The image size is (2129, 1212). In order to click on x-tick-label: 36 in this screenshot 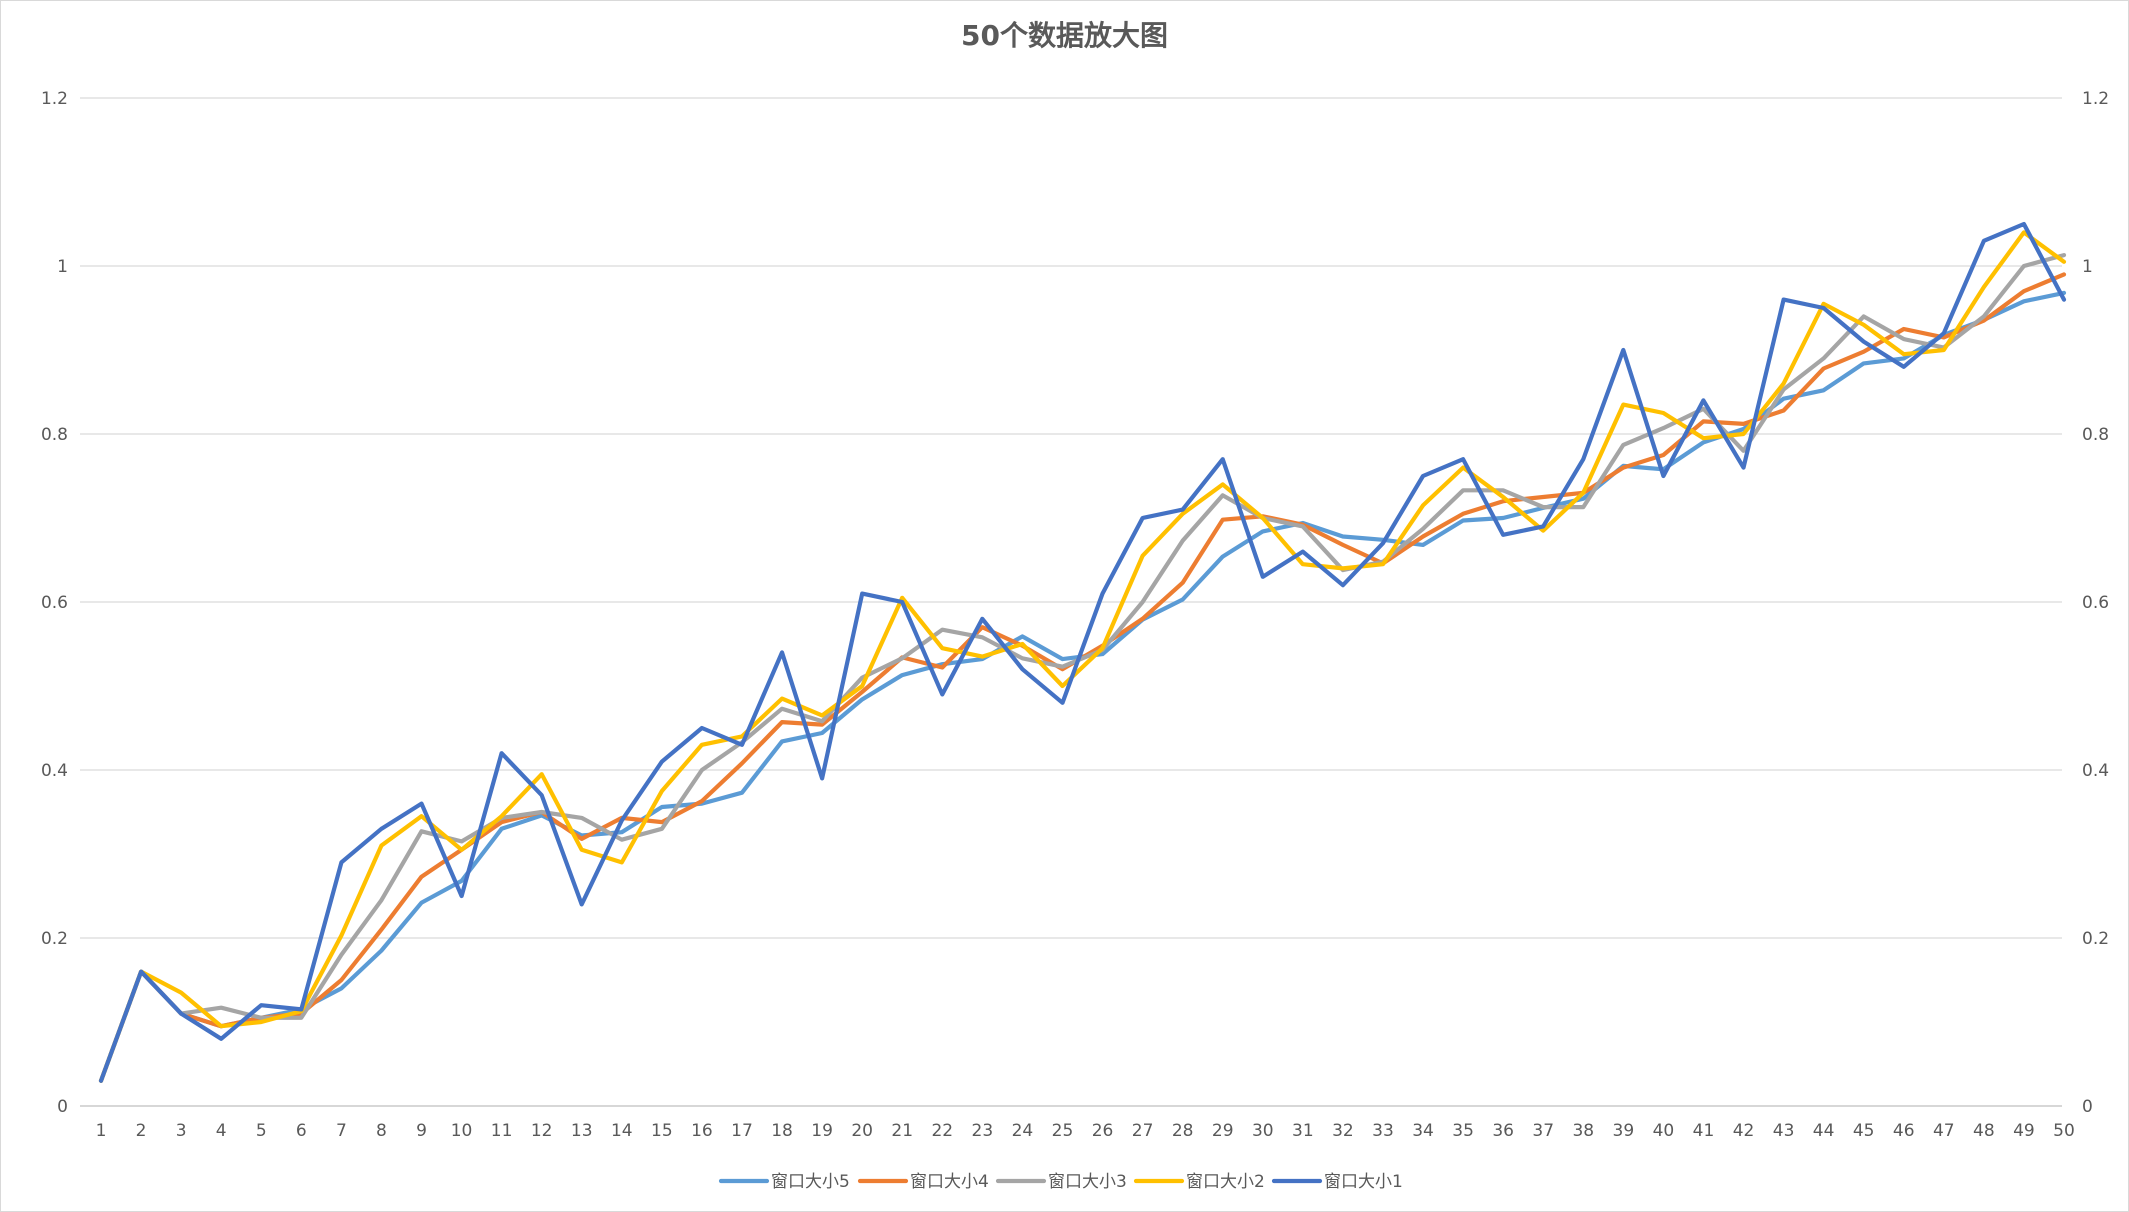, I will do `click(1503, 1131)`.